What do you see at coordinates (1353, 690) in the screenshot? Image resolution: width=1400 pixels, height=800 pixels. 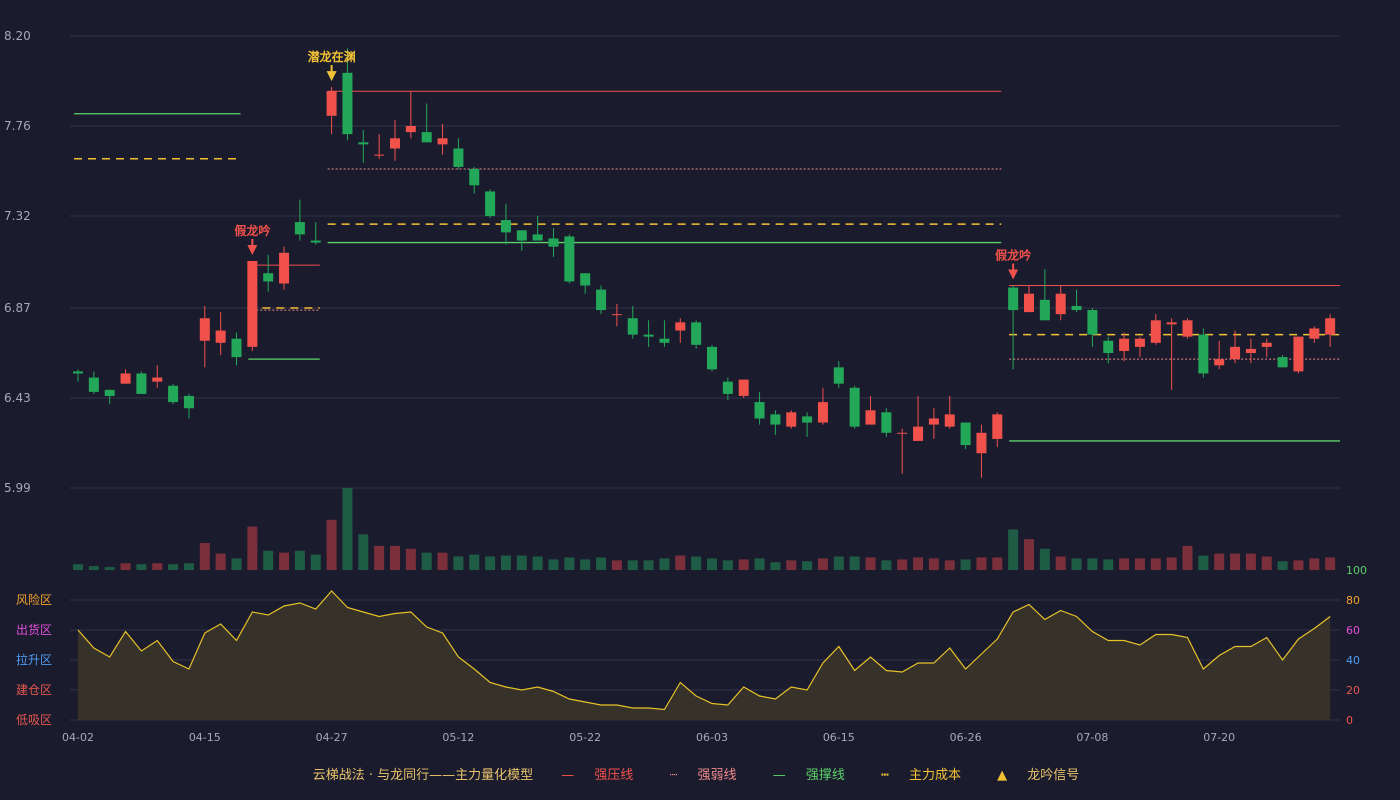 I see `indicator-tick-label: 20` at bounding box center [1353, 690].